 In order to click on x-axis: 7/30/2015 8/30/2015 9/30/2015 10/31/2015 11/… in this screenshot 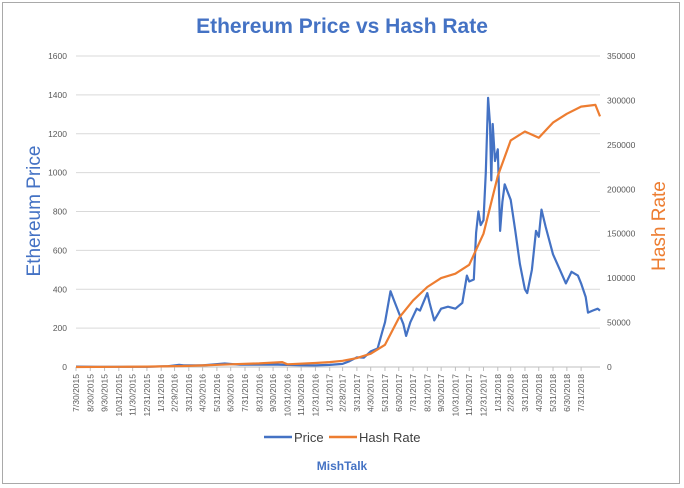, I will do `click(328, 392)`.